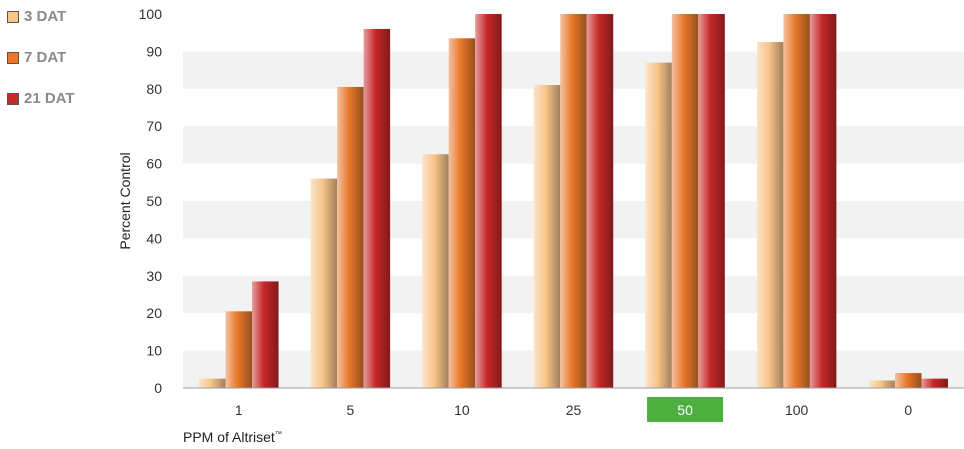 Image resolution: width=964 pixels, height=449 pixels. What do you see at coordinates (350, 410) in the screenshot?
I see `x-tick-label: 5` at bounding box center [350, 410].